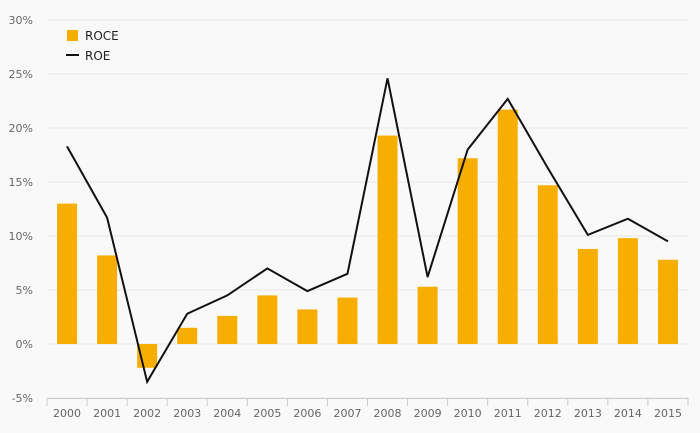 This screenshot has width=700, height=433. Describe the element at coordinates (668, 413) in the screenshot. I see `x-tick-label: 2015` at that location.